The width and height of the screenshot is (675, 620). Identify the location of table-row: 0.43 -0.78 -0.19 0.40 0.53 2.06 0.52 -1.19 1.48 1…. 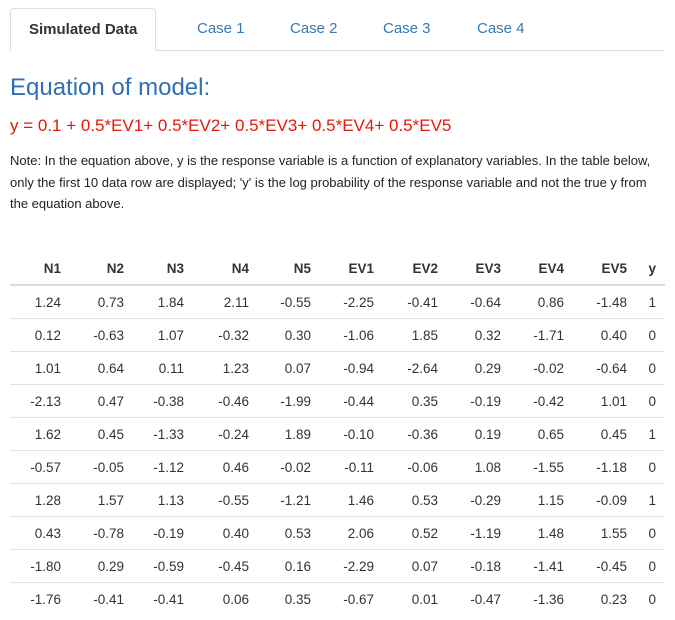
(337, 533).